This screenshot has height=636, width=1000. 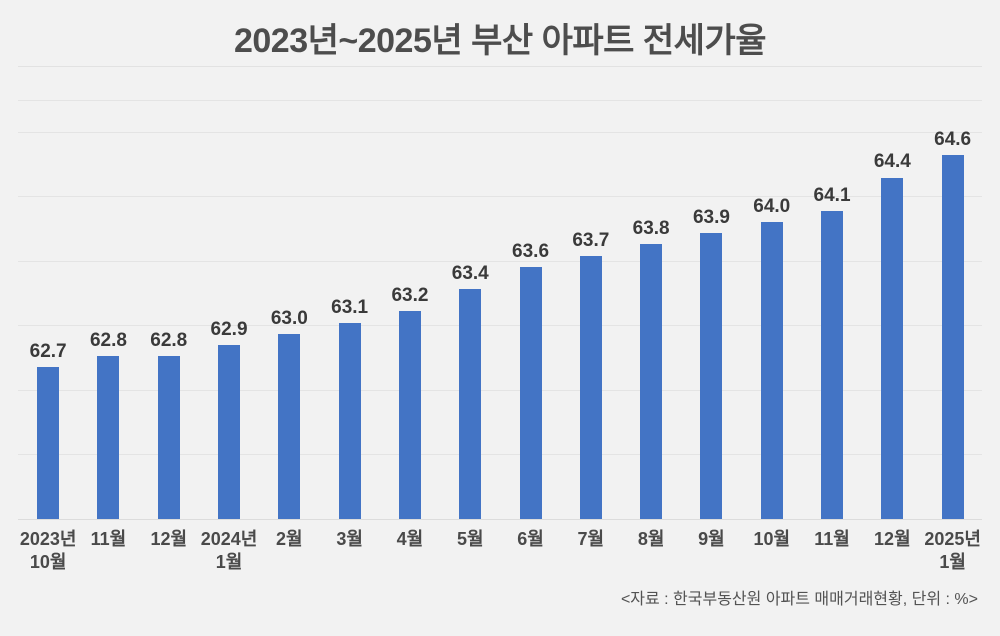 I want to click on x-axis-label: 10월, so click(x=772, y=539).